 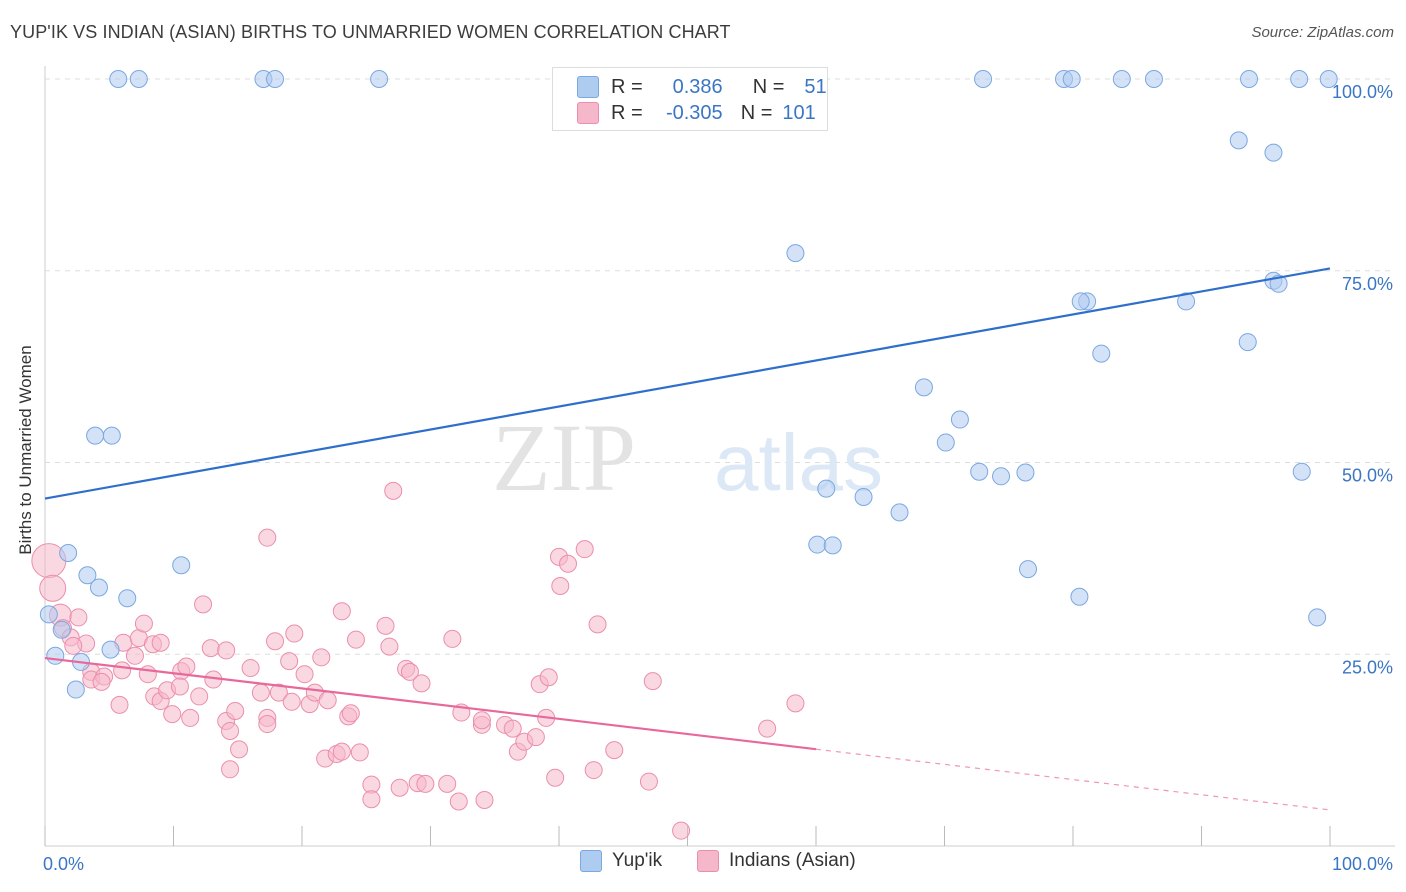 I want to click on legend-row-yupik: R = 0.386 N = 51, so click(x=702, y=87).